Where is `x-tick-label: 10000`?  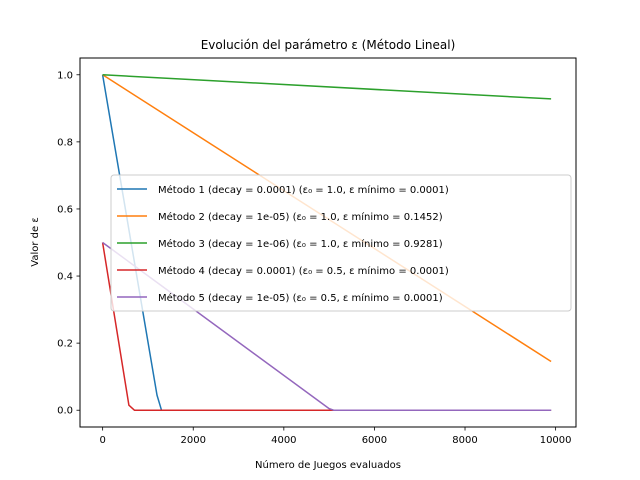 x-tick-label: 10000 is located at coordinates (556, 440).